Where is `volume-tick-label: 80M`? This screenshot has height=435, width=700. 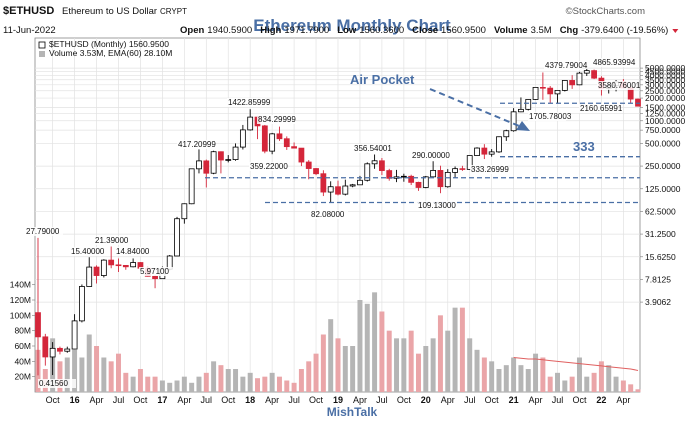
volume-tick-label: 80M is located at coordinates (22, 331).